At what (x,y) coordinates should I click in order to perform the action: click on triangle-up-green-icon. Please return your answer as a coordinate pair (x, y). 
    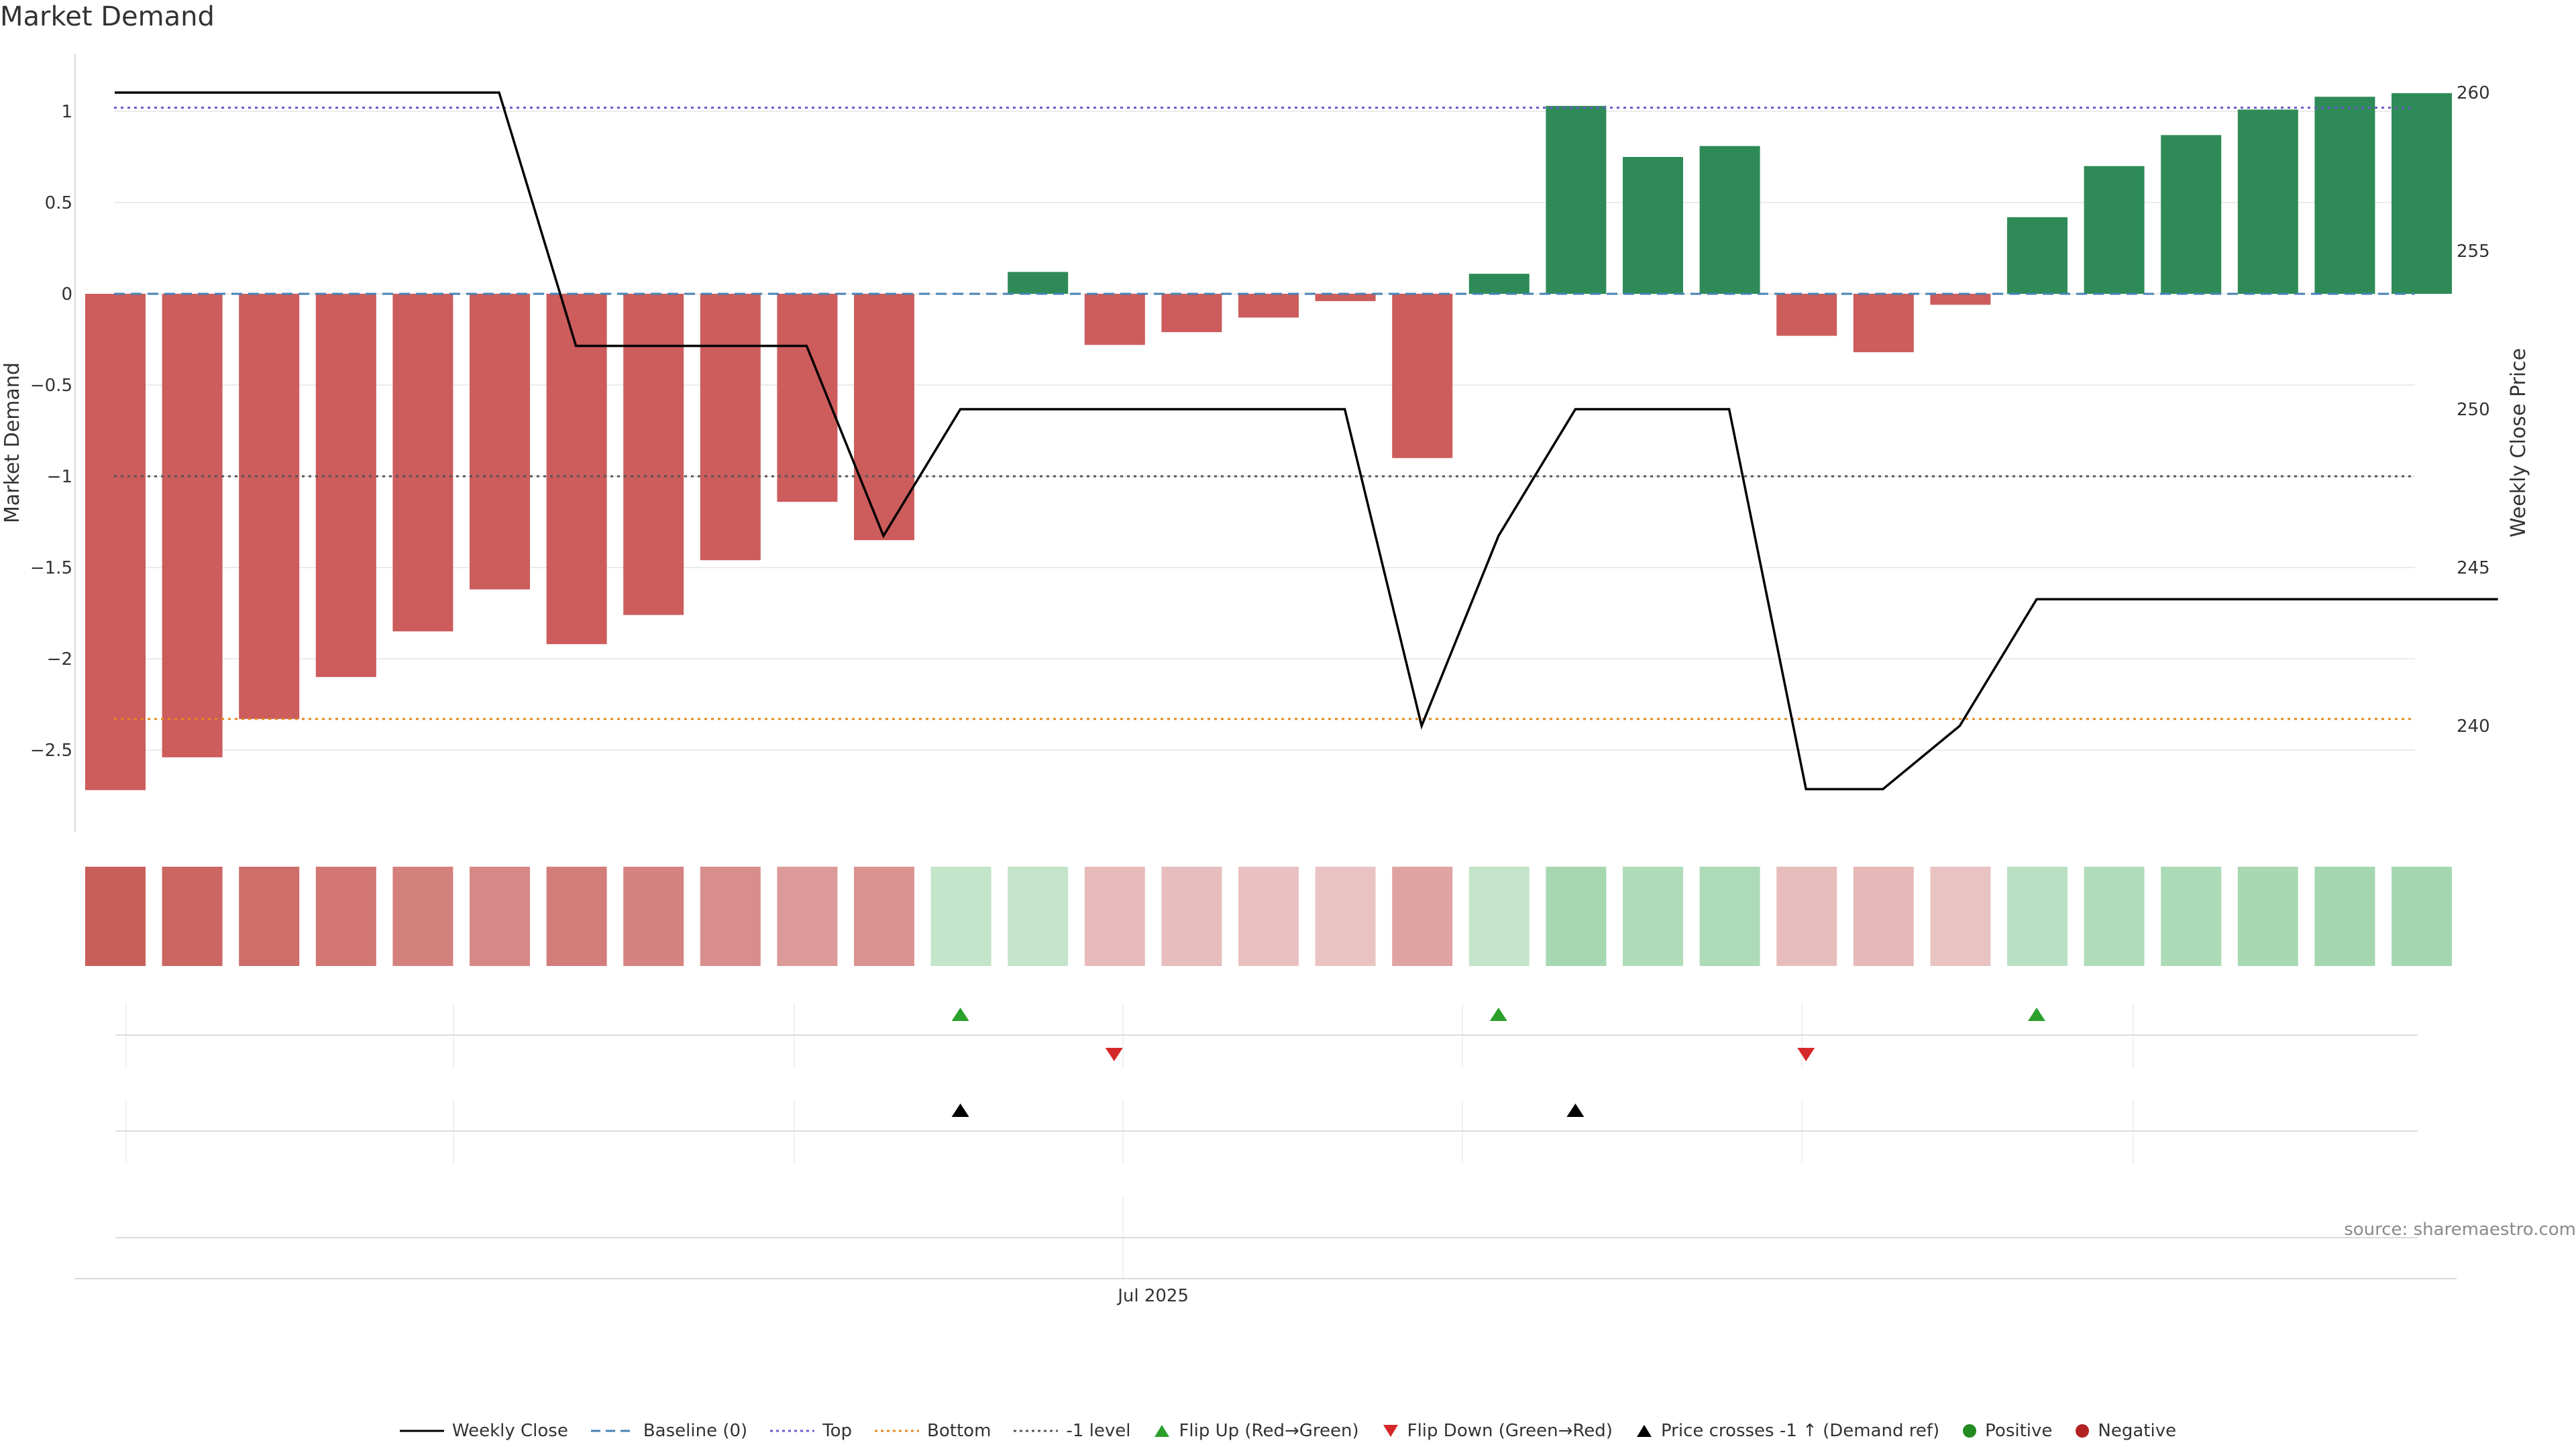
    Looking at the image, I should click on (1162, 1431).